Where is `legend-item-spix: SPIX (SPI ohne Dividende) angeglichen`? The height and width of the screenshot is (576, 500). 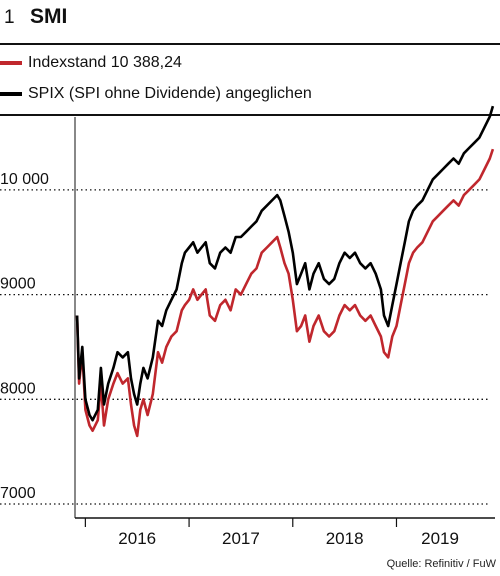
legend-item-spix: SPIX (SPI ohne Dividende) angeglichen is located at coordinates (156, 94).